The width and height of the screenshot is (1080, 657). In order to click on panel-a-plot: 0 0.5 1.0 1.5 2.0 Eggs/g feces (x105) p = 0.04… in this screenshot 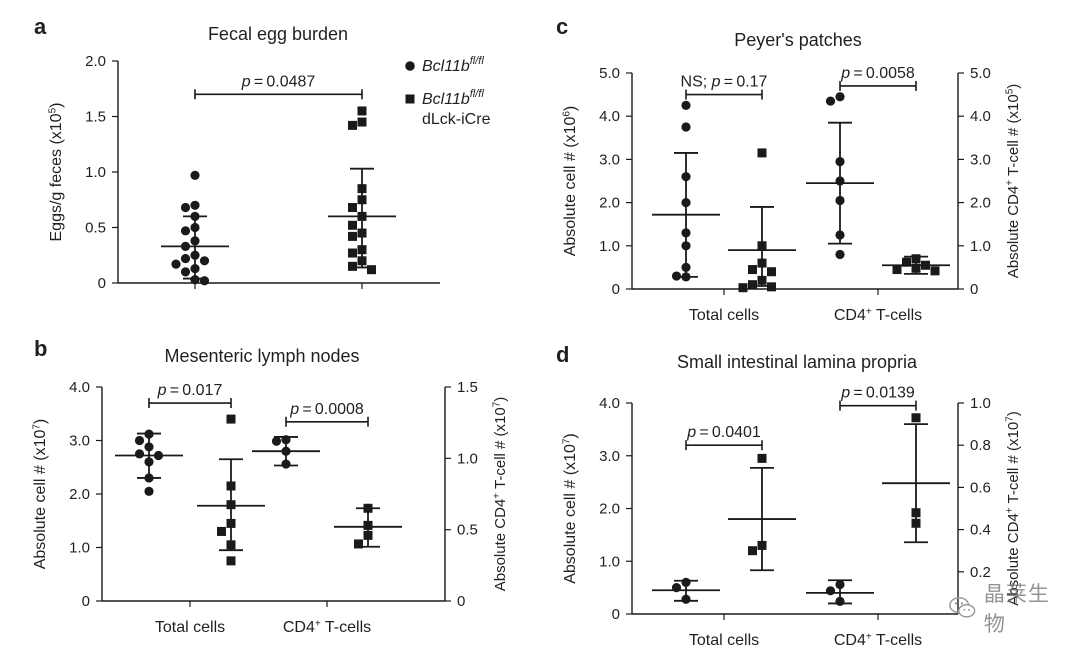, I will do `click(244, 172)`.